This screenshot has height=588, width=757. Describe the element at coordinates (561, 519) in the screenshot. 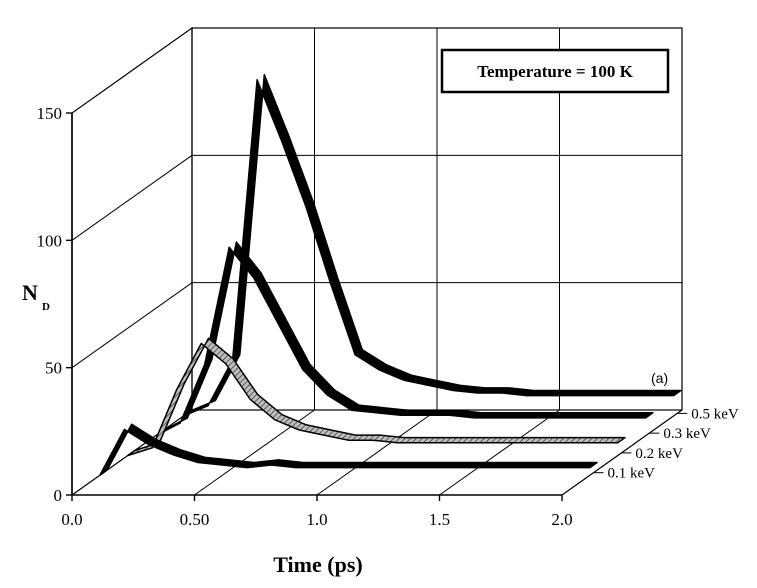

I see `x-tick-label: 2.0` at that location.